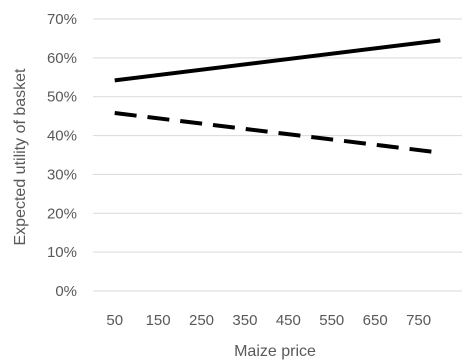 This screenshot has height=362, width=471. I want to click on y-tick-label: 10%, so click(62, 252).